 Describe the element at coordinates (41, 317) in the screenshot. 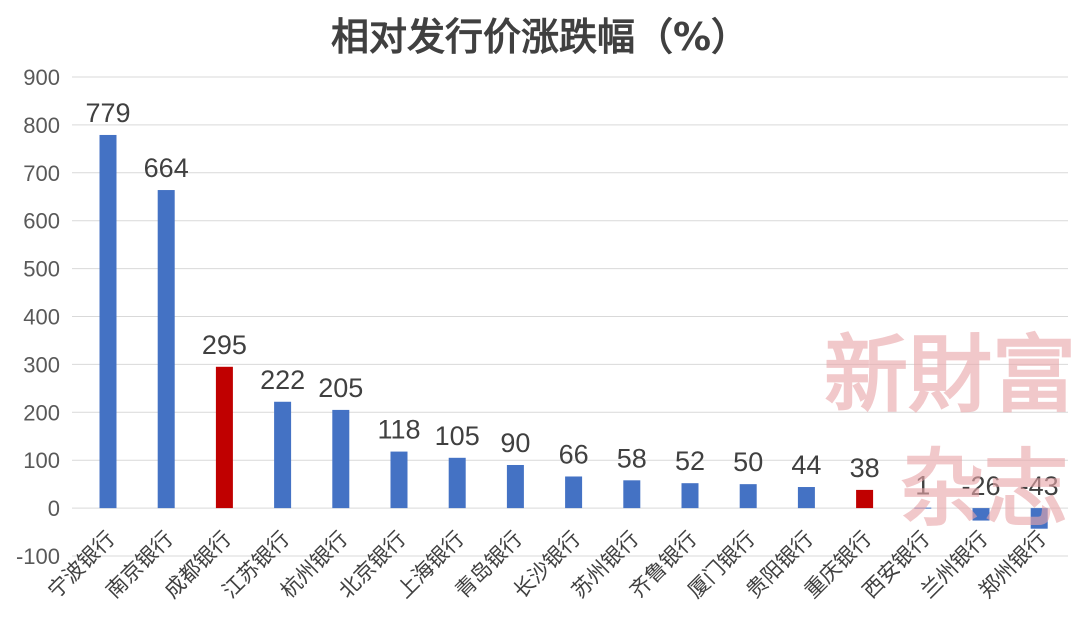

I see `y-tick-label: 400` at that location.